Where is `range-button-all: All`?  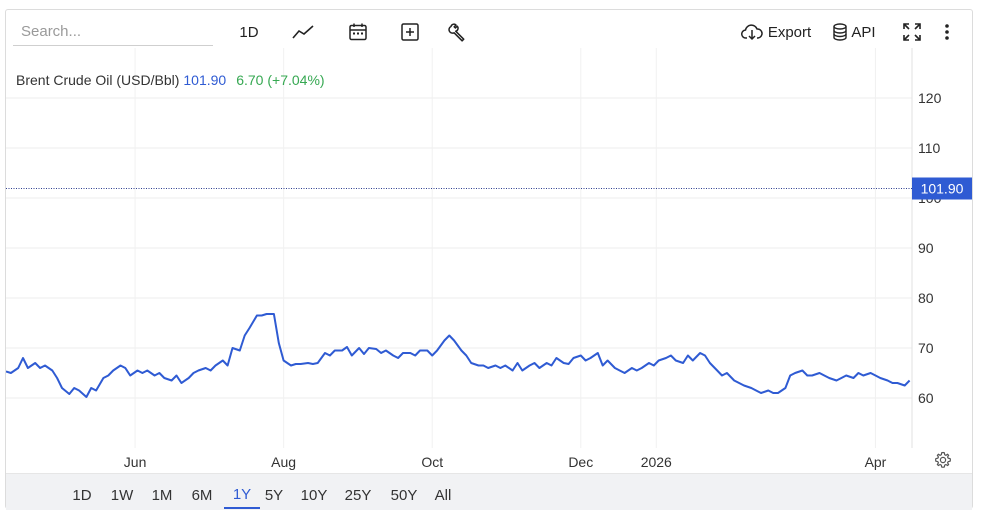
range-button-all: All is located at coordinates (443, 495).